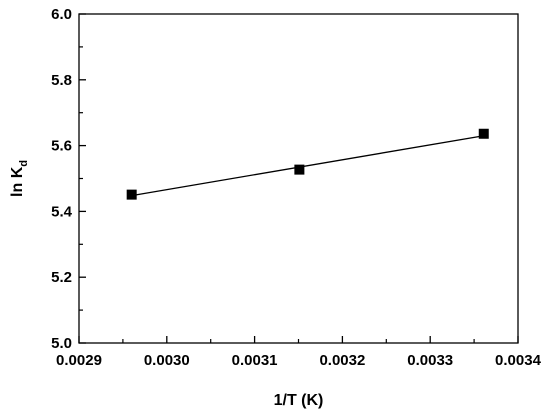 The image size is (550, 414). What do you see at coordinates (24, 163) in the screenshot?
I see `y-axis-title-subscript: d` at bounding box center [24, 163].